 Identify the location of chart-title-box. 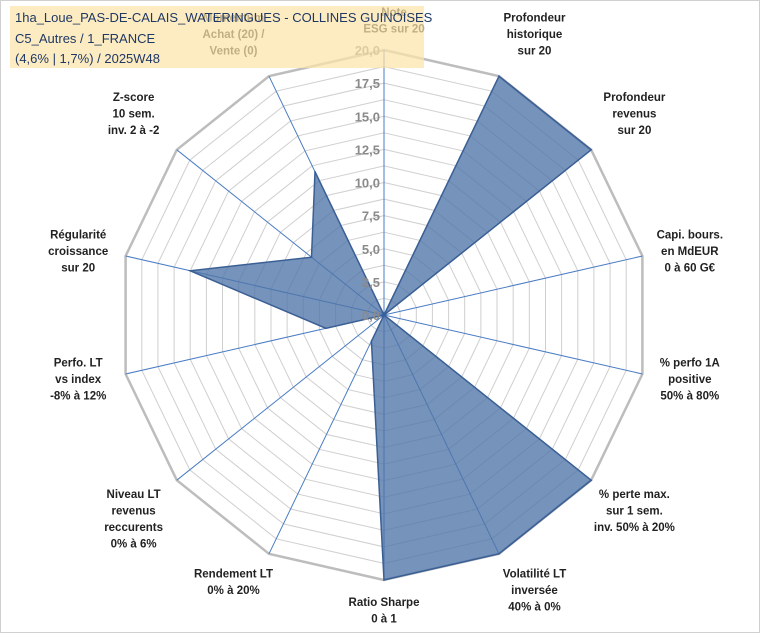
(217, 37).